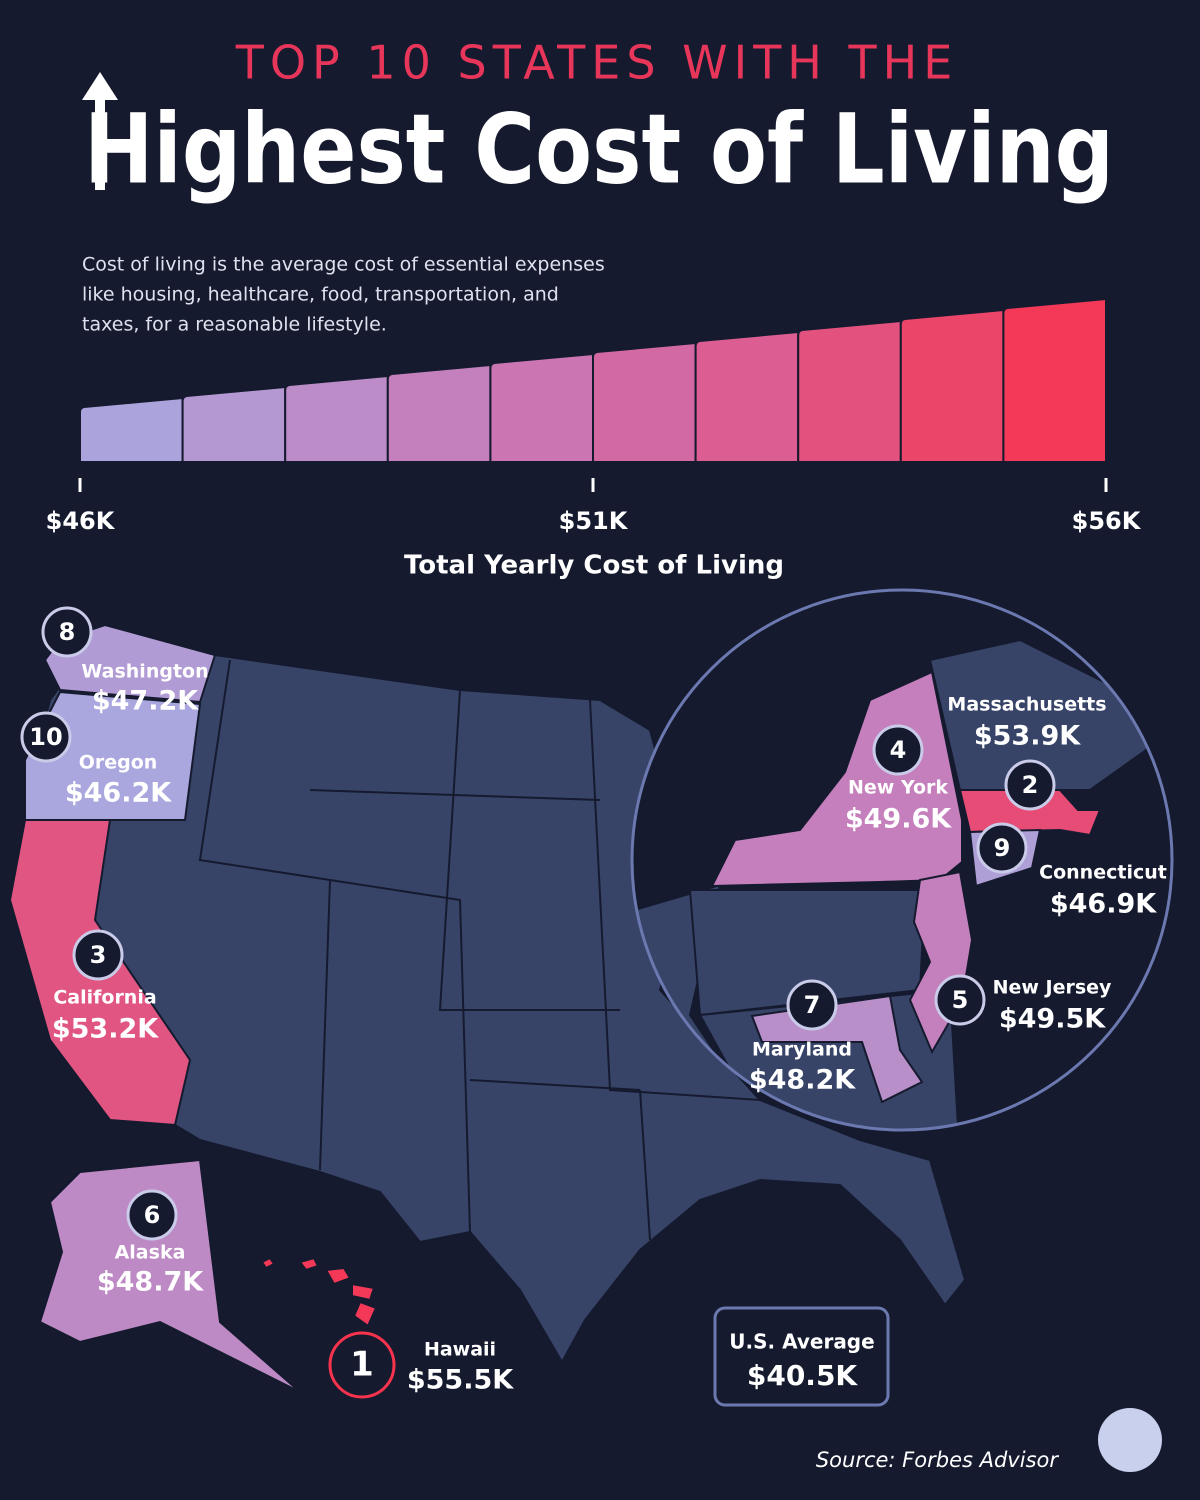  What do you see at coordinates (898, 788) in the screenshot?
I see `state-name: New York` at bounding box center [898, 788].